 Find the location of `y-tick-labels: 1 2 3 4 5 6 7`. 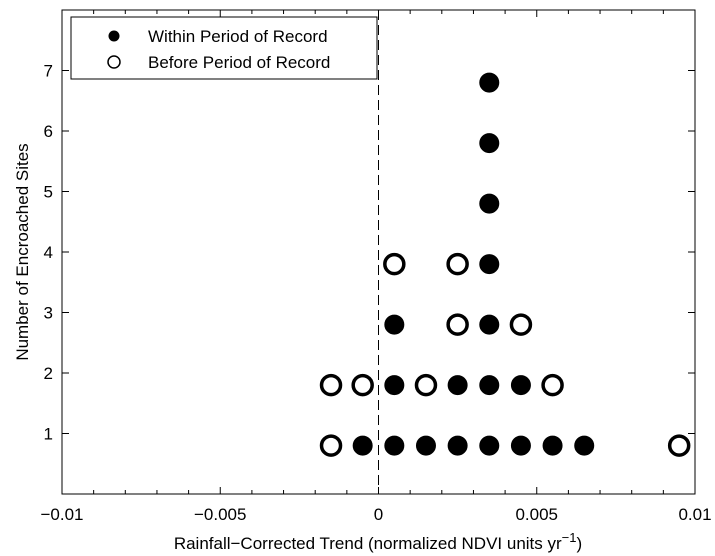

y-tick-labels: 1 2 3 4 5 6 7 is located at coordinates (48, 253).